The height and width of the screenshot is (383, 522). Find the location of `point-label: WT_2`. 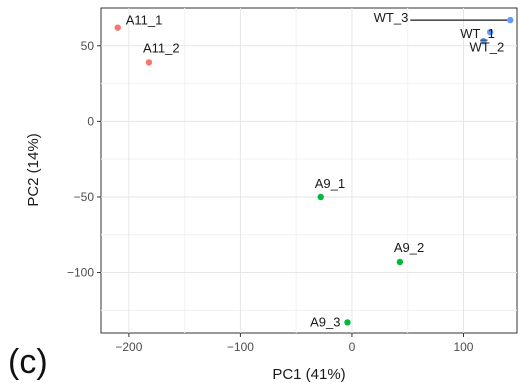

point-label: WT_2 is located at coordinates (487, 46).